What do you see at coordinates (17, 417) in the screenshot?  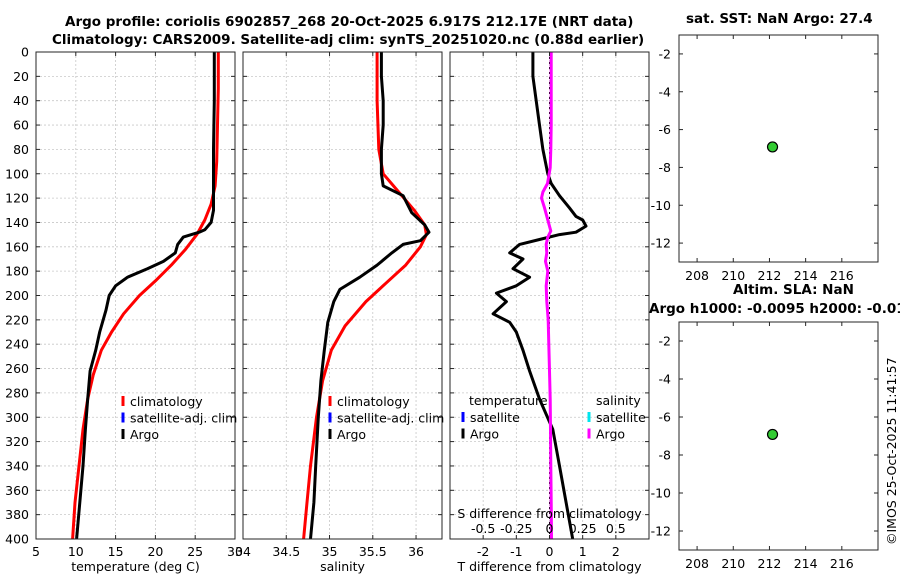 I see `y-tick-label: 300` at bounding box center [17, 417].